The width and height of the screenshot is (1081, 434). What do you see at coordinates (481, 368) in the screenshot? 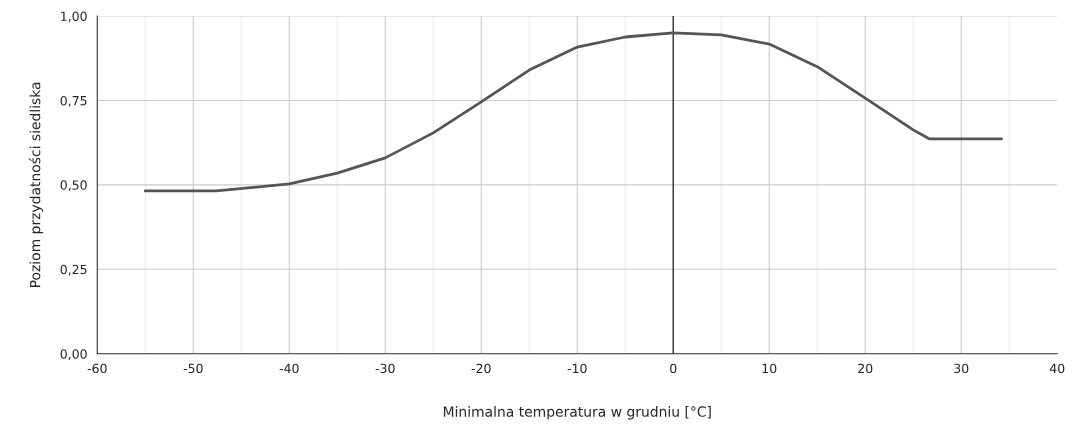
I see `x-tick-label: -20` at bounding box center [481, 368].